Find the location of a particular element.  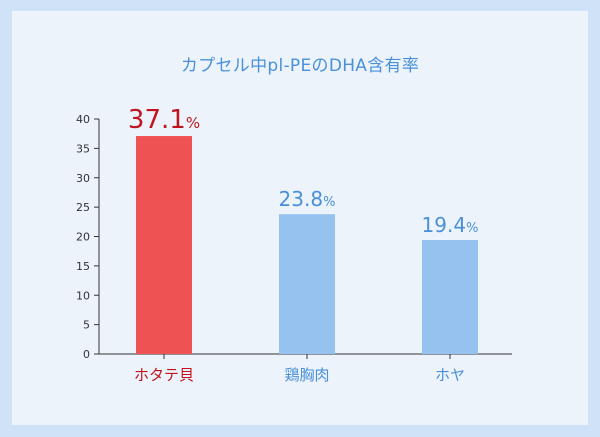

x-tick-label: 鶏胸肉 is located at coordinates (306, 375).